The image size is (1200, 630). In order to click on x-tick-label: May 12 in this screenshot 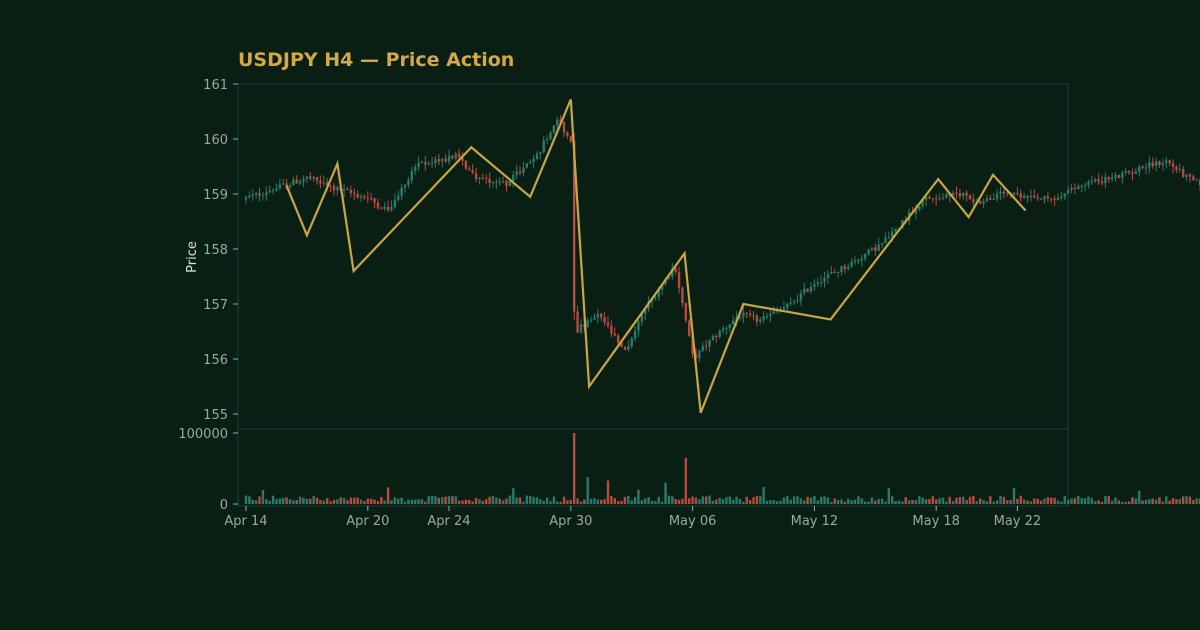, I will do `click(815, 521)`.